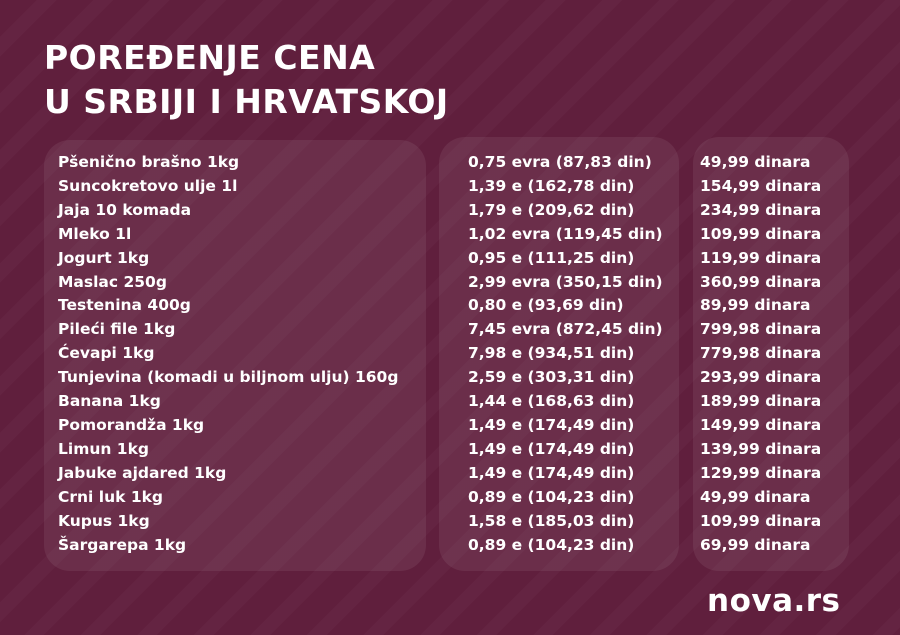 The width and height of the screenshot is (900, 635). I want to click on serbia-price: 129,99 dinara, so click(761, 472).